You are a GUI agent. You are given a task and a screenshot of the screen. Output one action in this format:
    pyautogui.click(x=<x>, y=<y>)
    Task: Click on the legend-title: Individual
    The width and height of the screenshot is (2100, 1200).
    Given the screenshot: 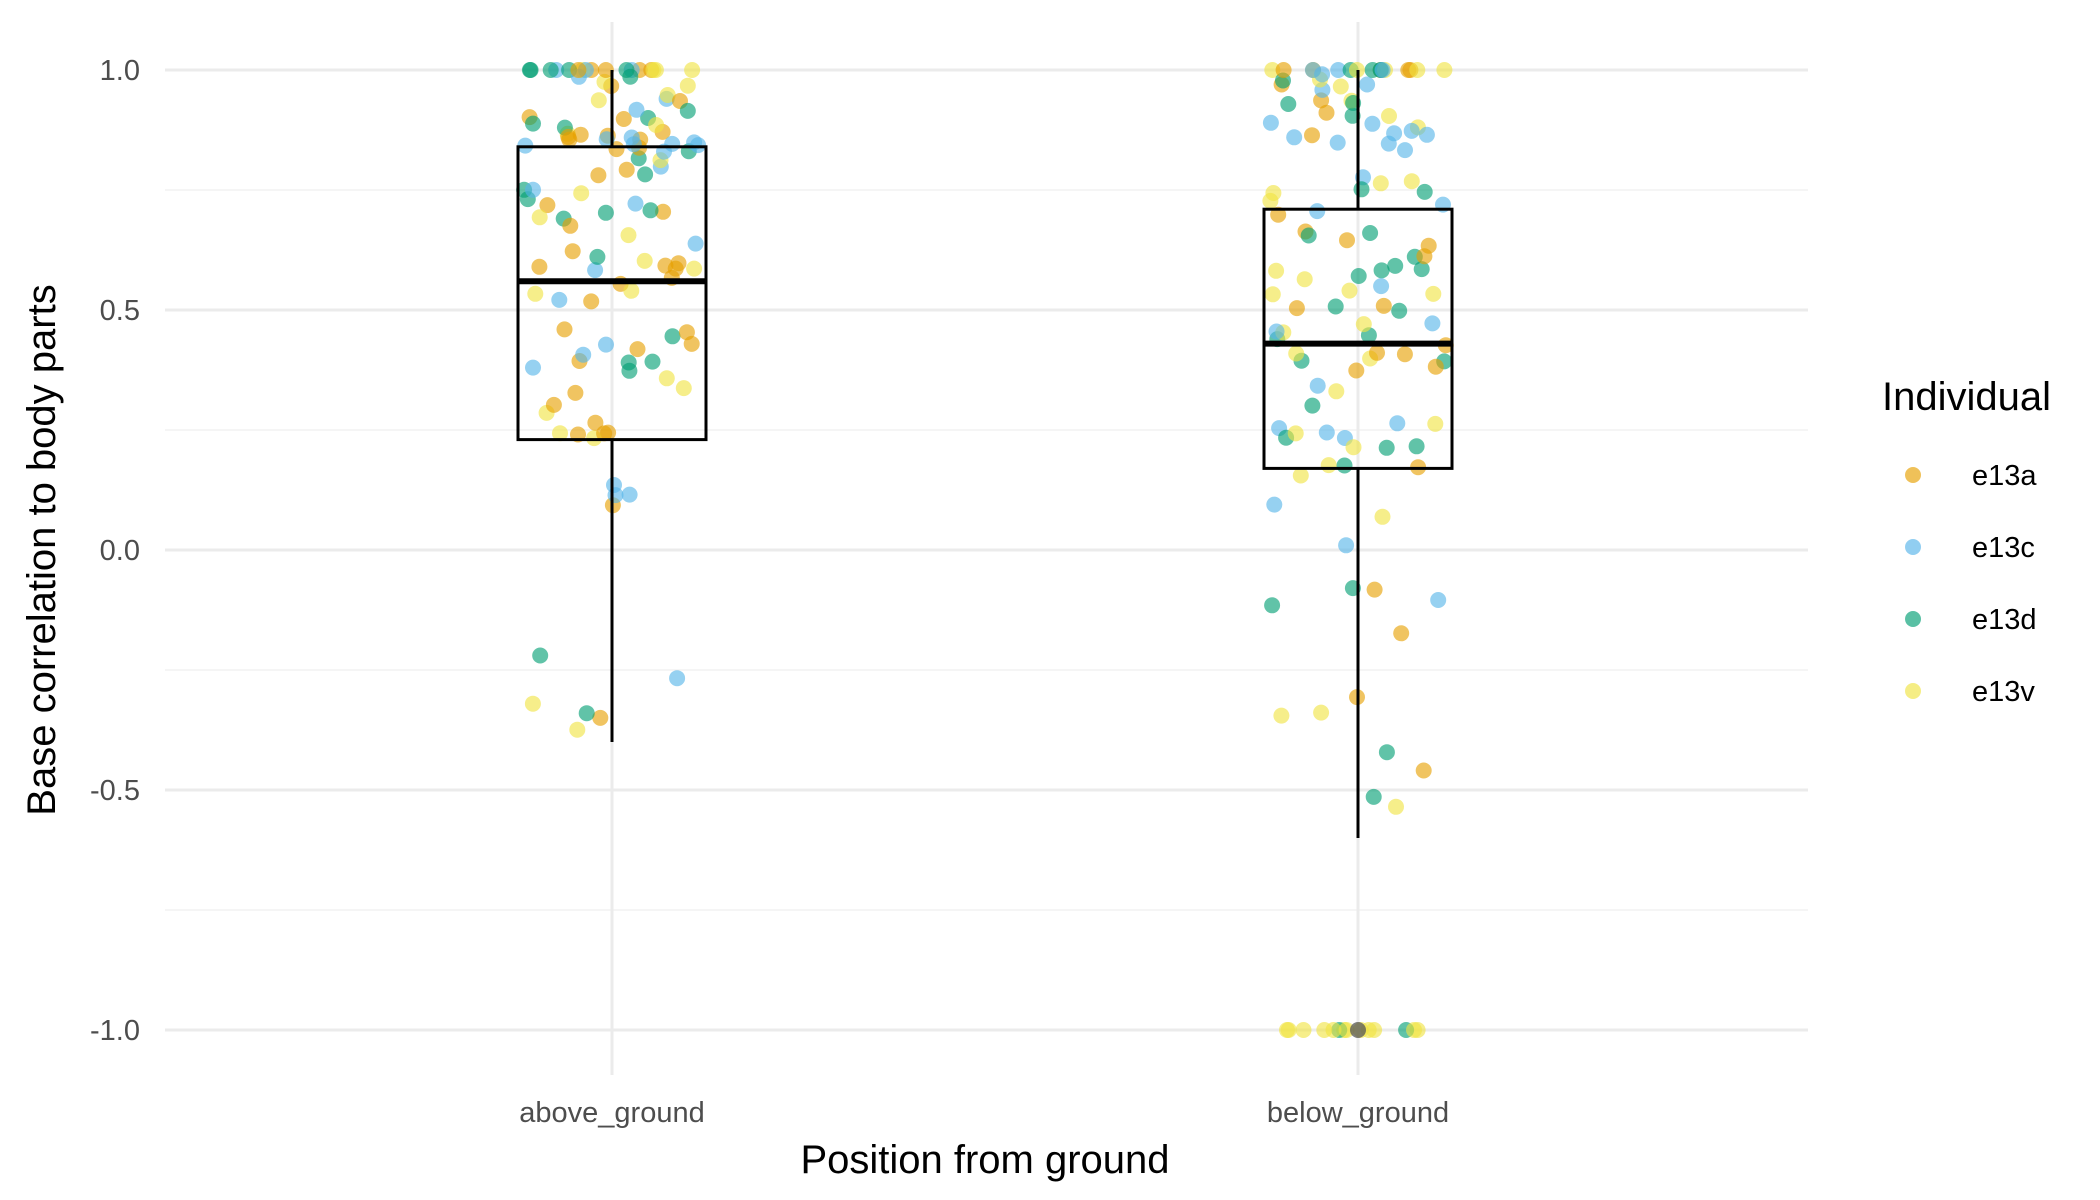 What is the action you would take?
    pyautogui.click(x=1966, y=397)
    